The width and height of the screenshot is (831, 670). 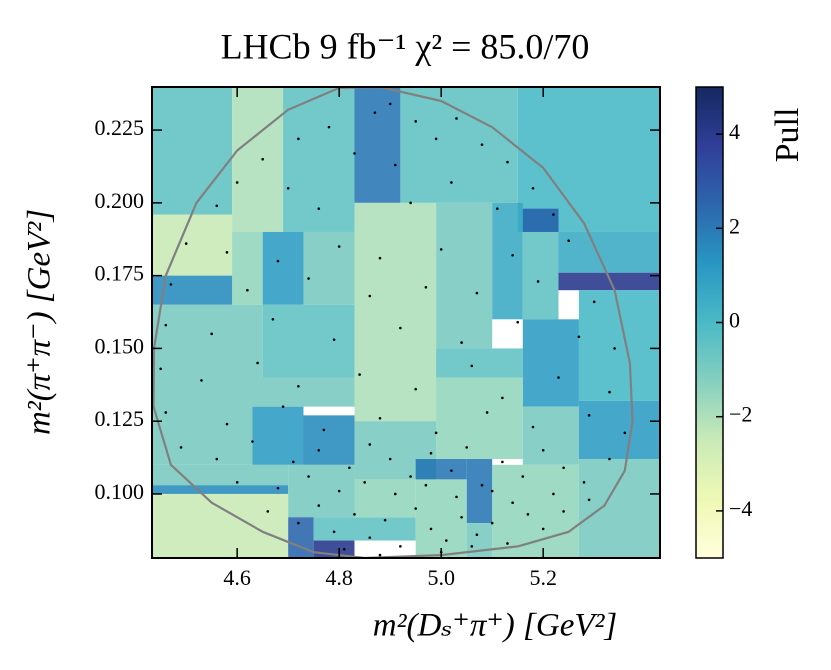 What do you see at coordinates (734, 225) in the screenshot?
I see `colorbar-tick-label: 2` at bounding box center [734, 225].